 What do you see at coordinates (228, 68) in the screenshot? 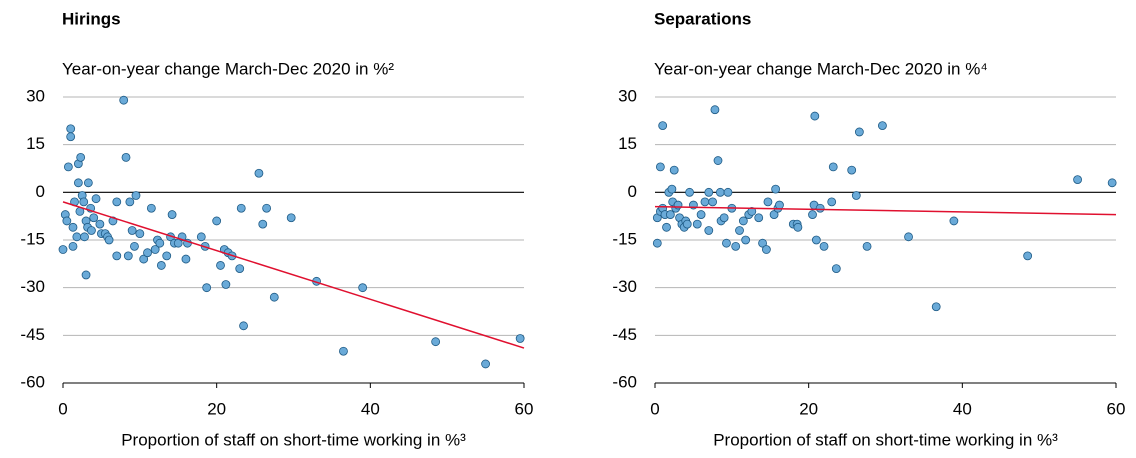
I see `subtitle: Year-on-year change March-Dec 2020 in %²` at bounding box center [228, 68].